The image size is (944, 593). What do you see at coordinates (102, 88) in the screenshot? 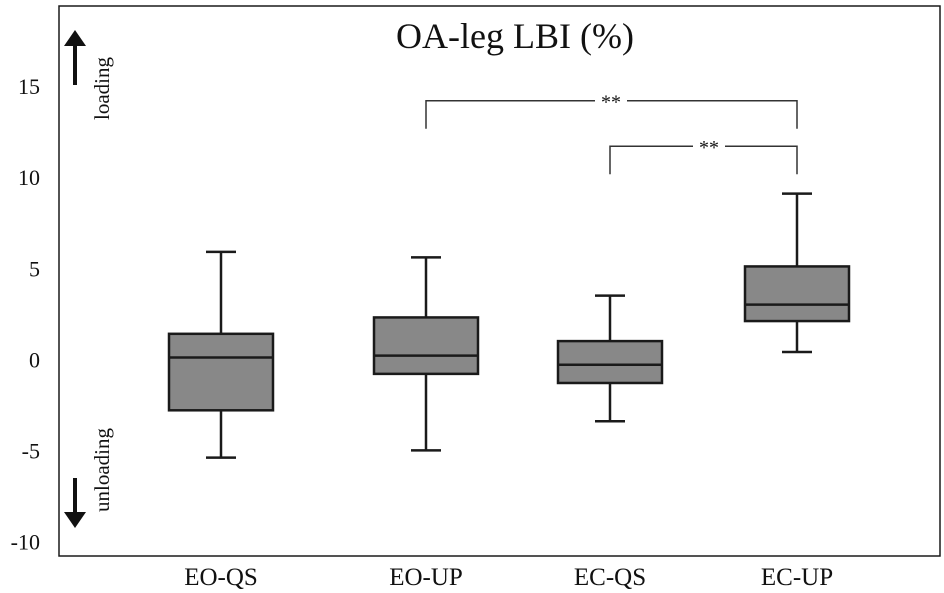
I see `loading-label: loading` at bounding box center [102, 88].